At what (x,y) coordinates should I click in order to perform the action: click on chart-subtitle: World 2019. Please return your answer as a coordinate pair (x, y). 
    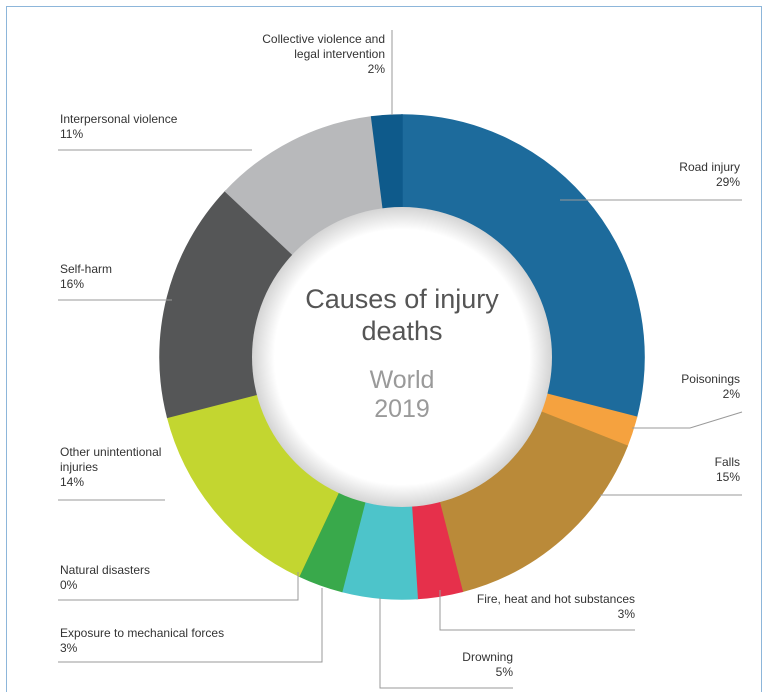
    Looking at the image, I should click on (402, 394).